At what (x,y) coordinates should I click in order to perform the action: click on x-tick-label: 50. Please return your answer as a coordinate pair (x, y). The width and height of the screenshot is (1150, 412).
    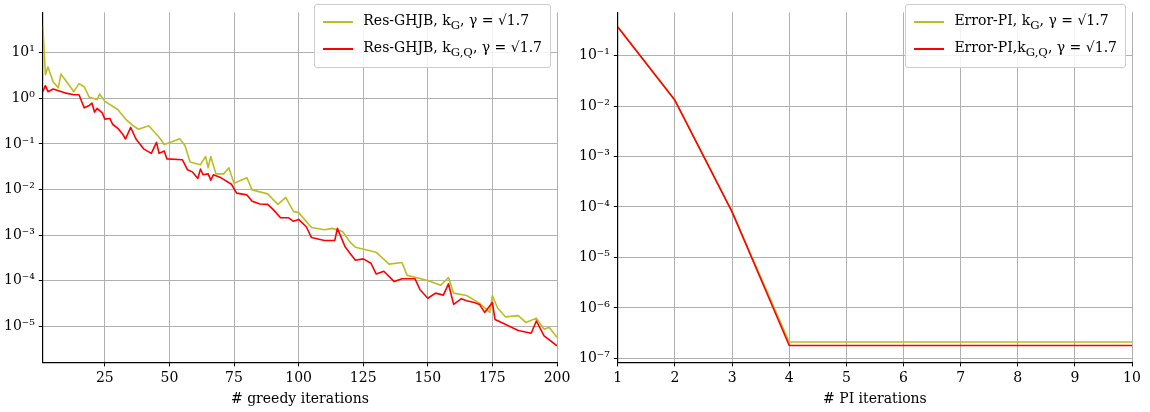
    Looking at the image, I should click on (169, 377).